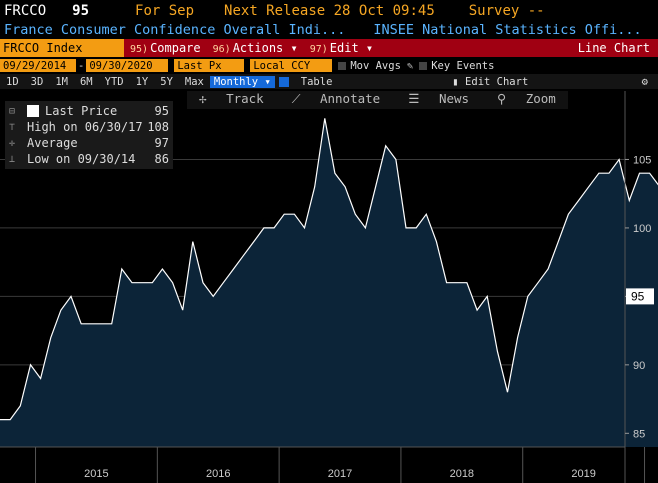 This screenshot has width=658, height=483. Describe the element at coordinates (341, 48) in the screenshot. I see `edit-menu: 97) Edit ▾` at that location.